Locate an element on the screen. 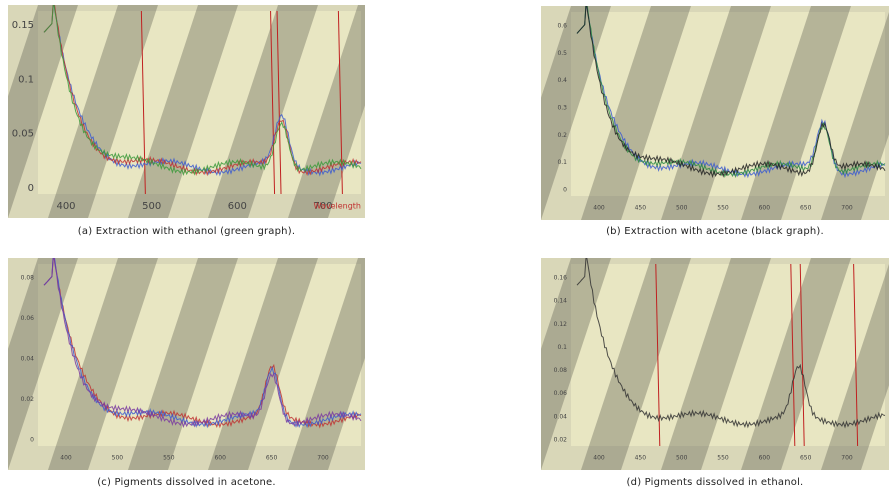 This screenshot has width=889, height=492. y-tick-label: 0.14 is located at coordinates (561, 301).